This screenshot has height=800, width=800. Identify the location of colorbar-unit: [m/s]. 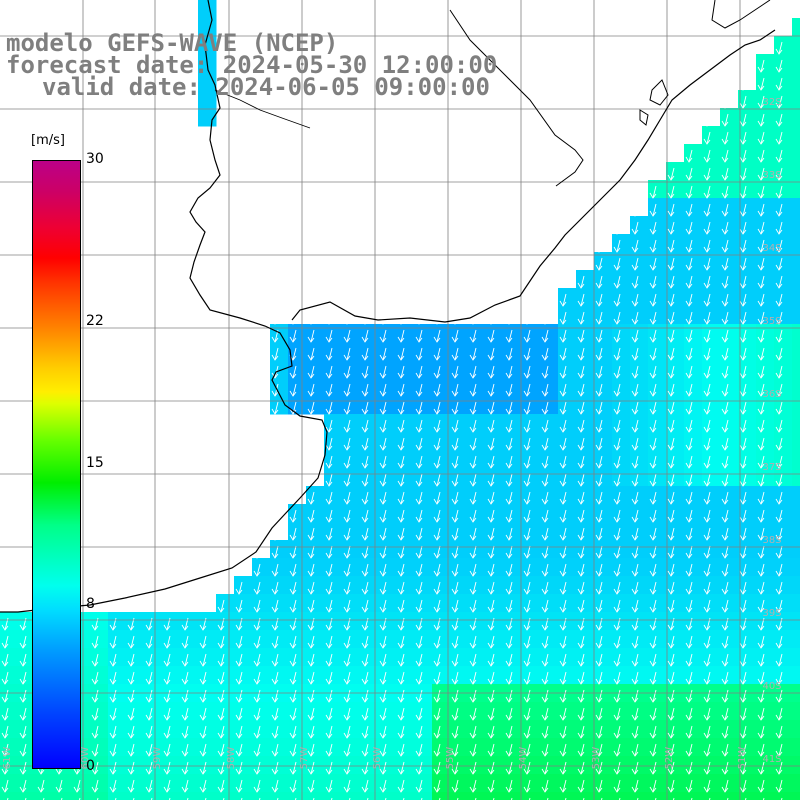
(48, 140).